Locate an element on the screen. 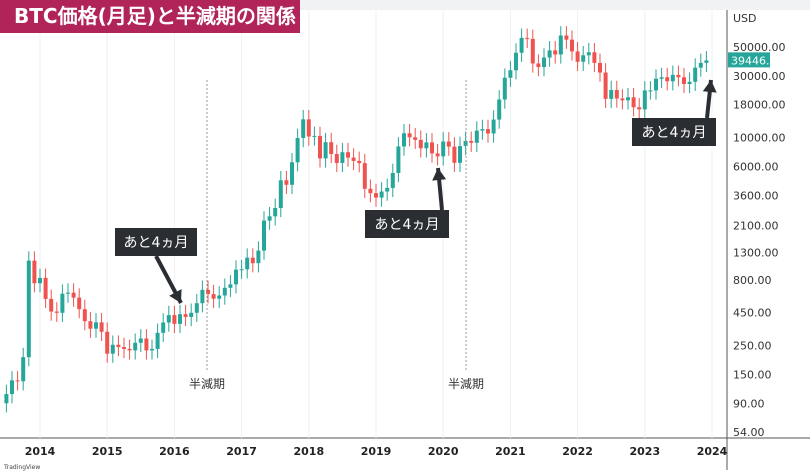 The height and width of the screenshot is (476, 810). y-tick-label: 6000.00 is located at coordinates (756, 167).